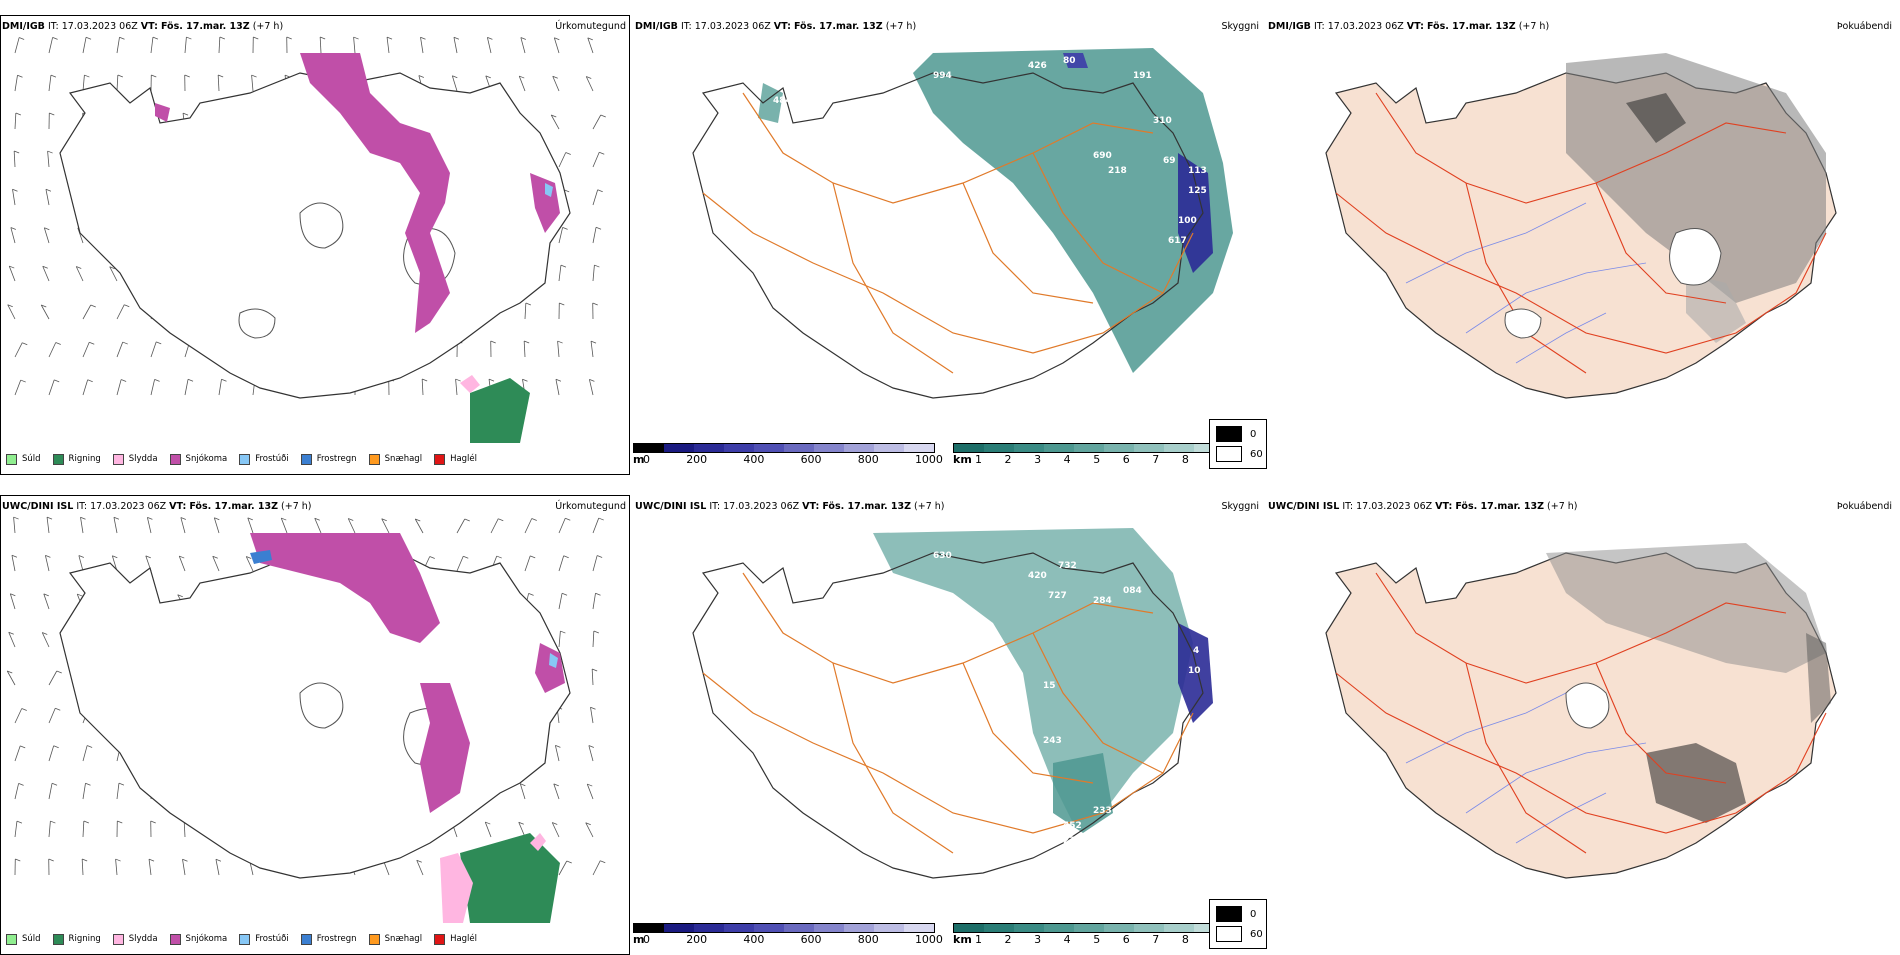  I want to click on visibility-value: 4, so click(1196, 651).